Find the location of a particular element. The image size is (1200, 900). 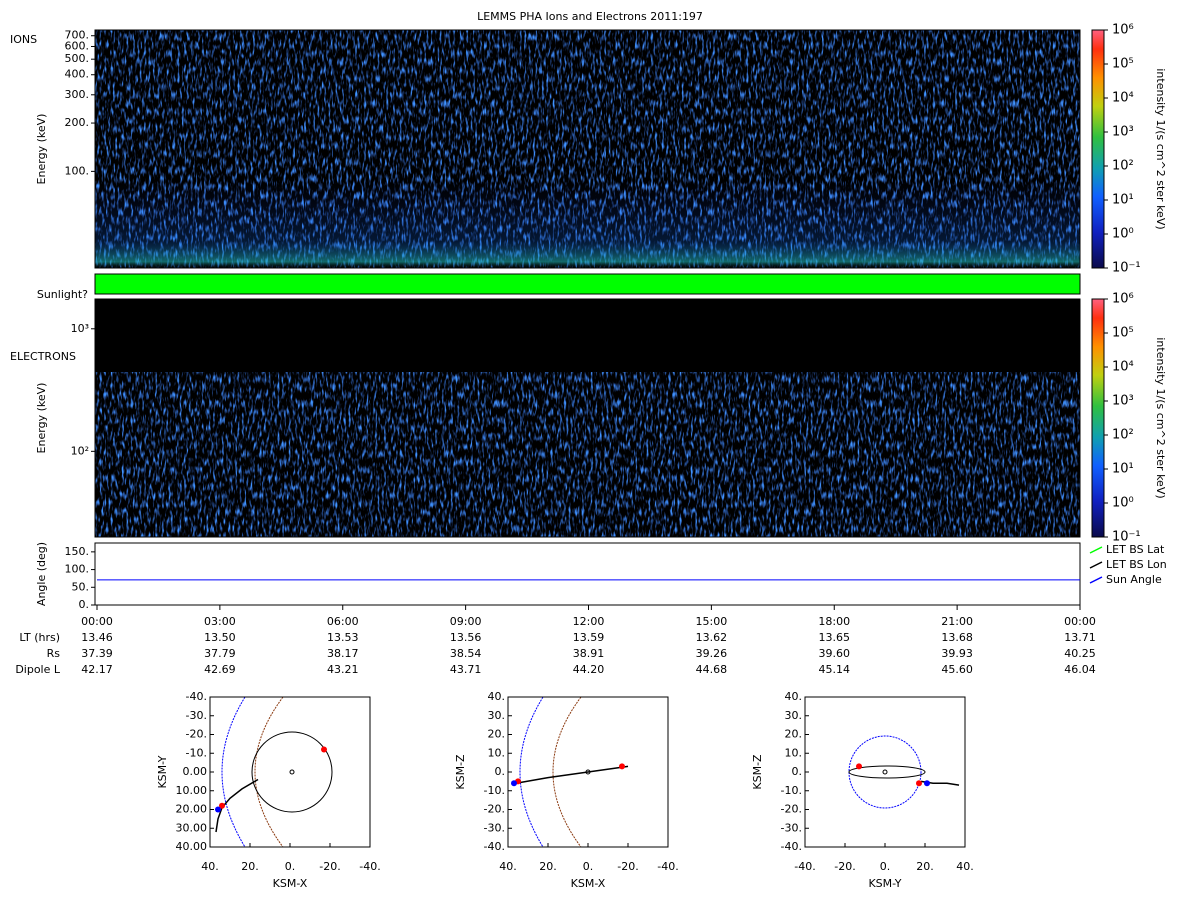

x-tick-label: 20. is located at coordinates (250, 866).